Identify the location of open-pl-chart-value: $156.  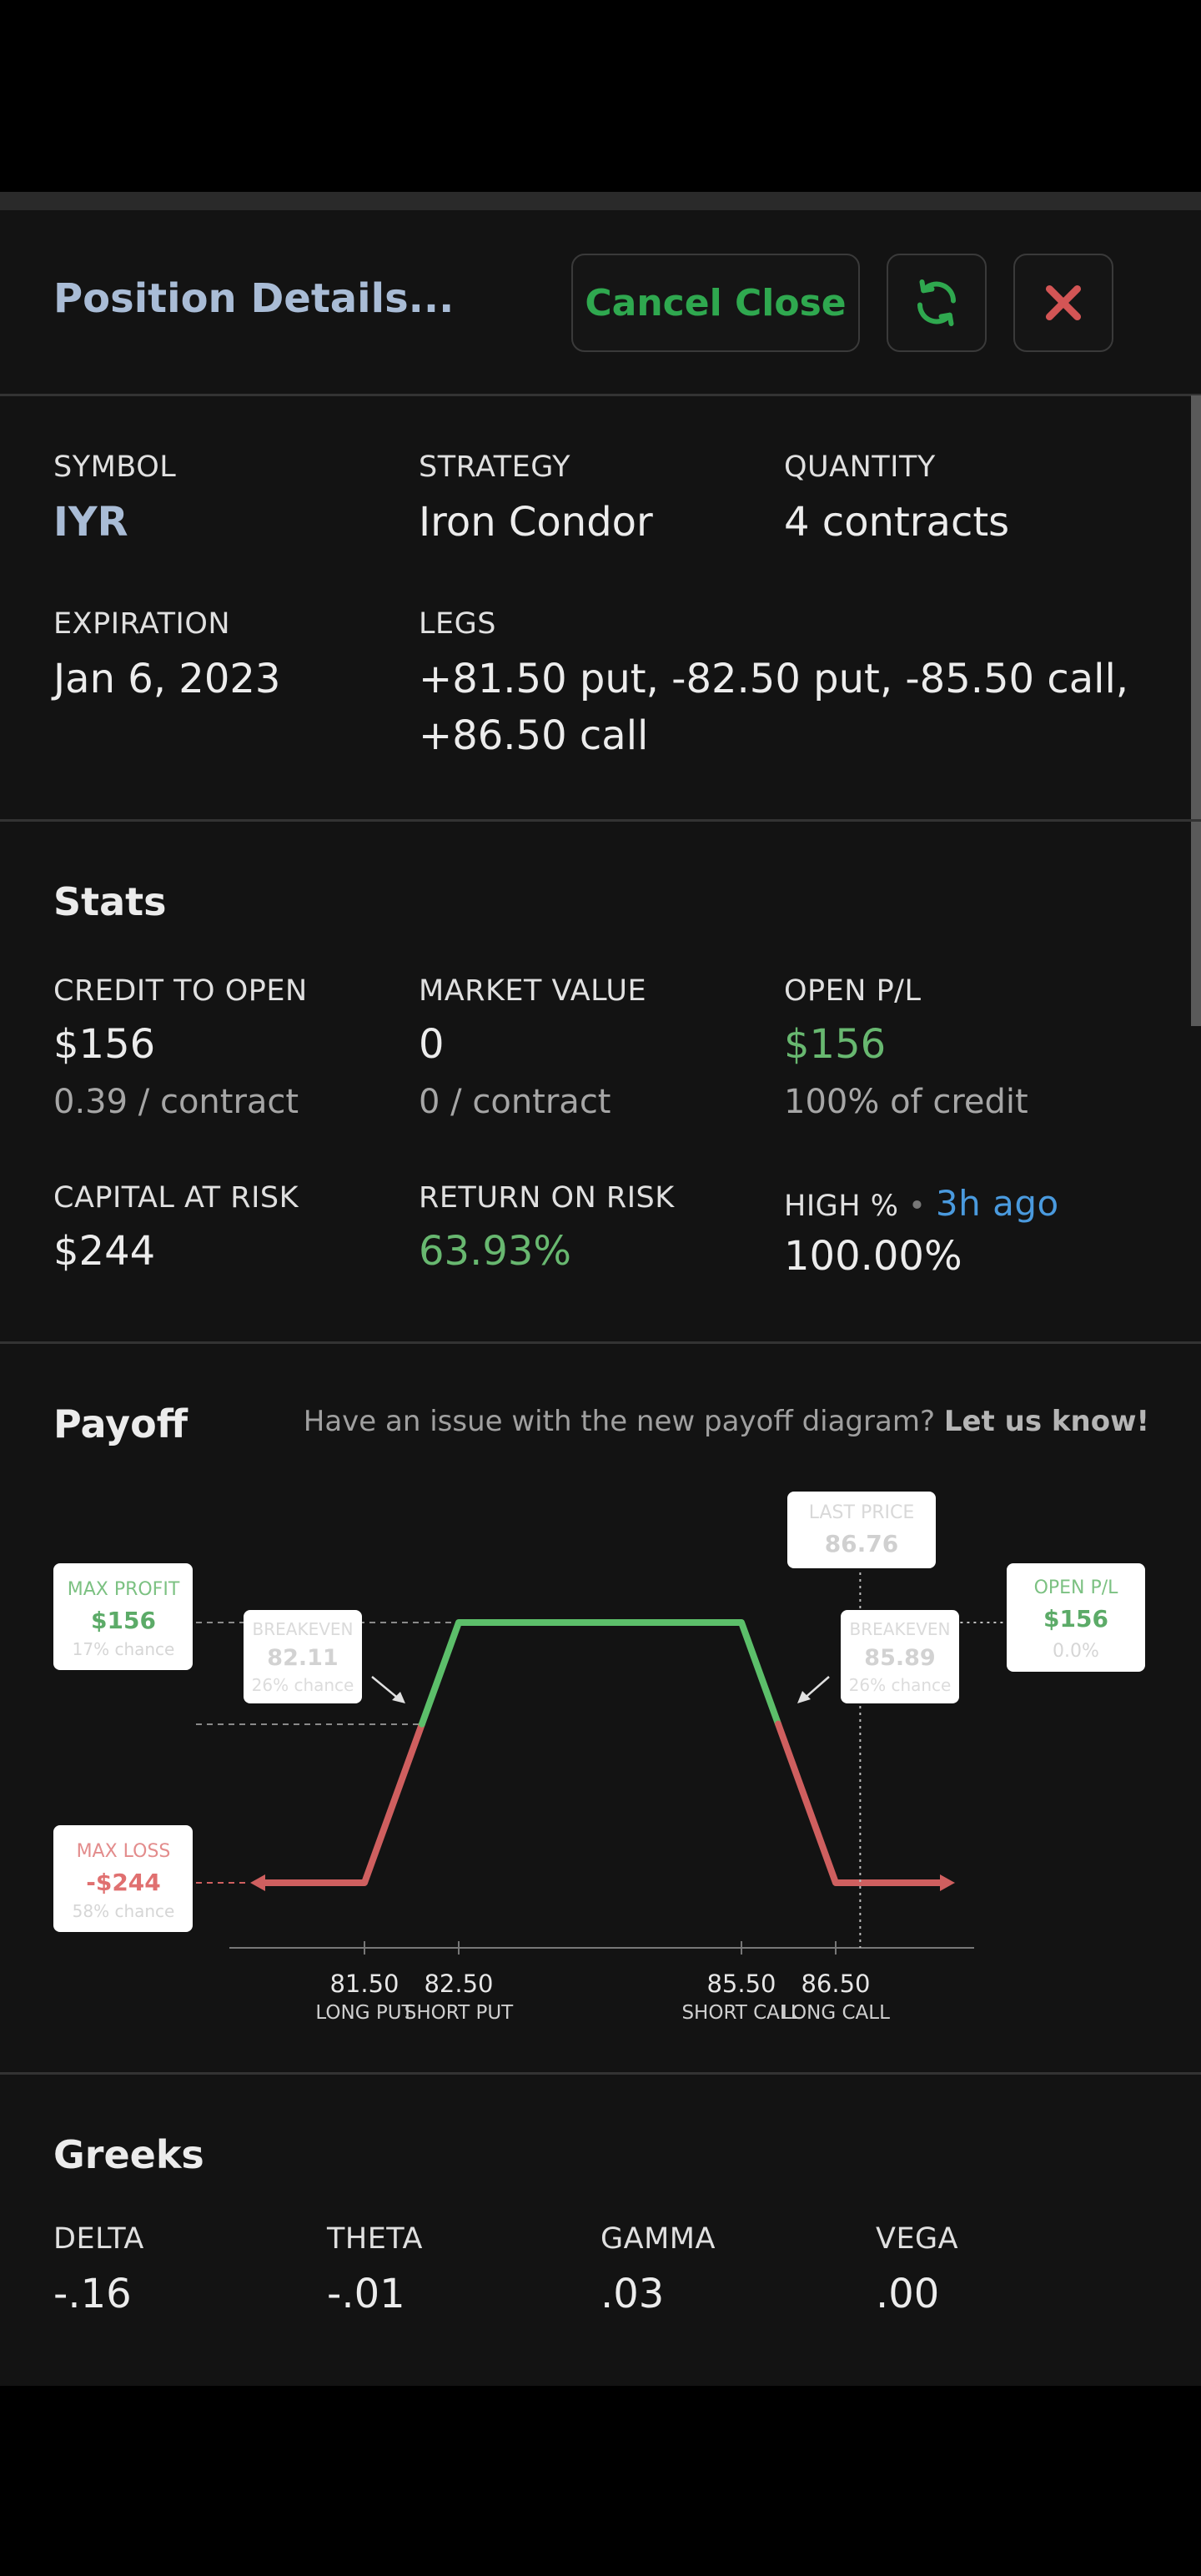
(1075, 1619).